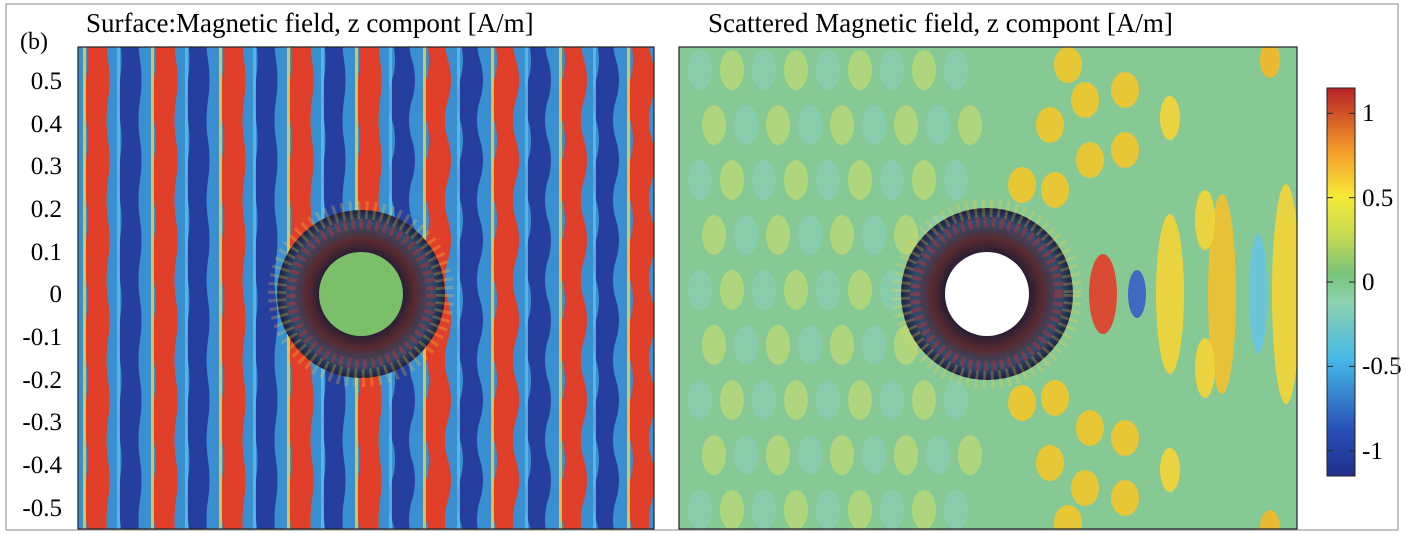 The image size is (1406, 534). Describe the element at coordinates (42, 508) in the screenshot. I see `y-tick-label: -0.5` at that location.